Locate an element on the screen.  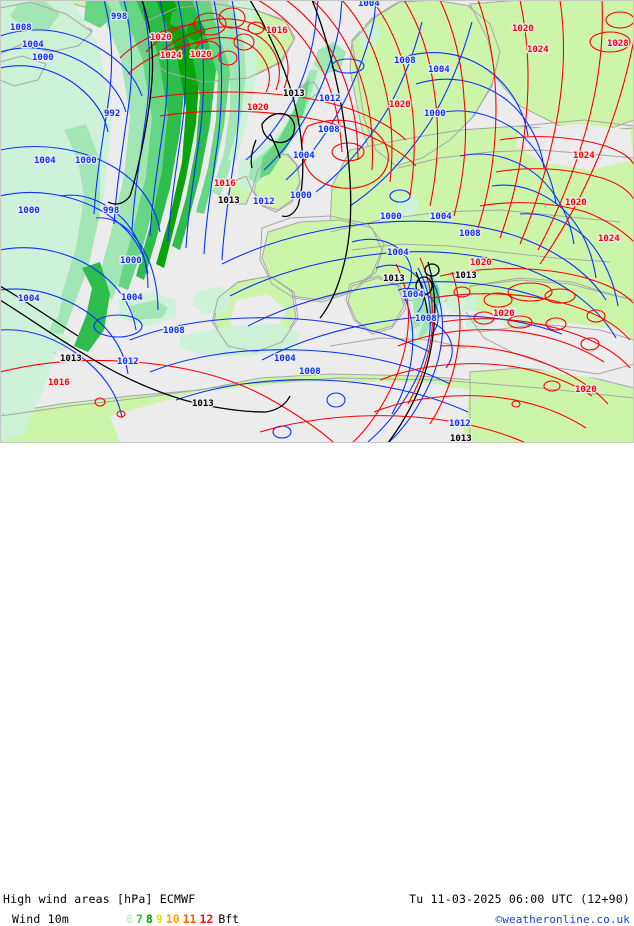
beaufort-step-10: 10 is located at coordinates (172, 919).